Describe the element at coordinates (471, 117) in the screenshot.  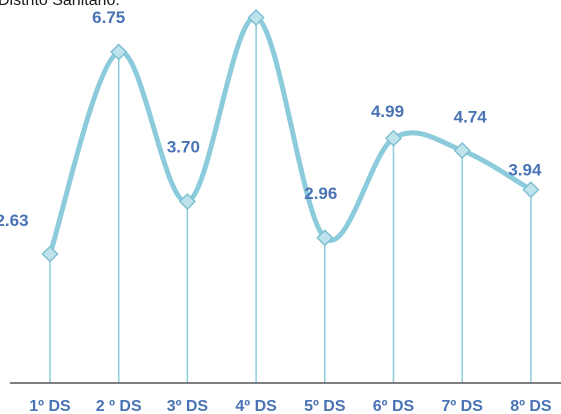
I see `data-label: 4.74` at that location.